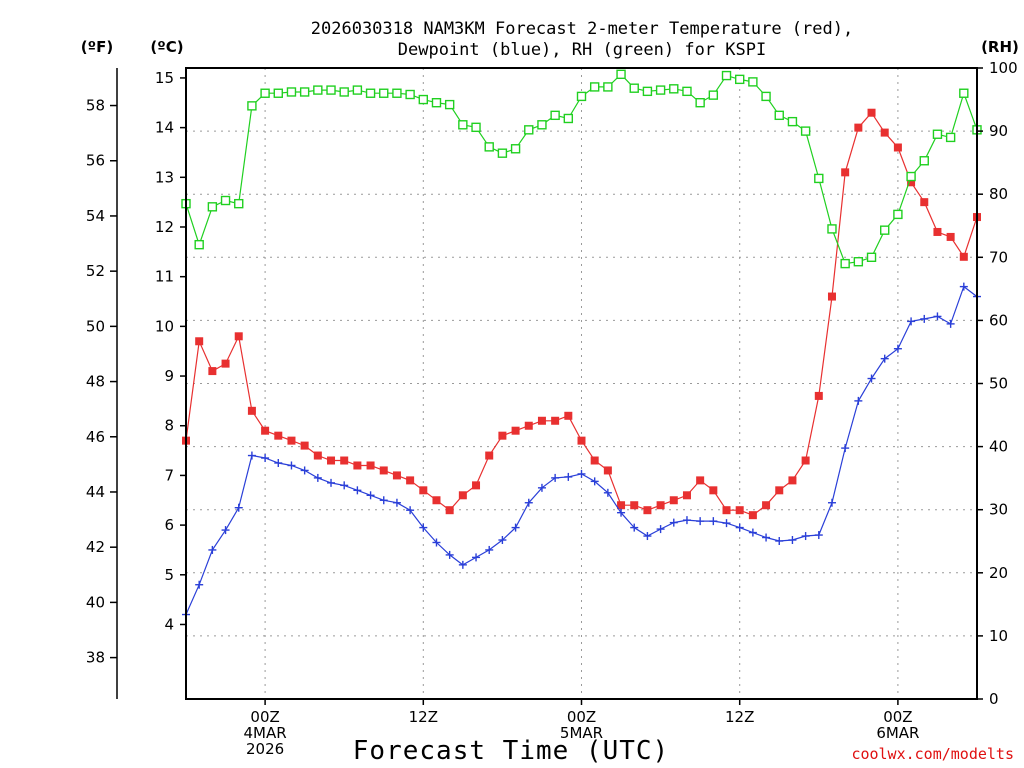  What do you see at coordinates (169, 475) in the screenshot?
I see `celsius-tick-label: 7` at bounding box center [169, 475].